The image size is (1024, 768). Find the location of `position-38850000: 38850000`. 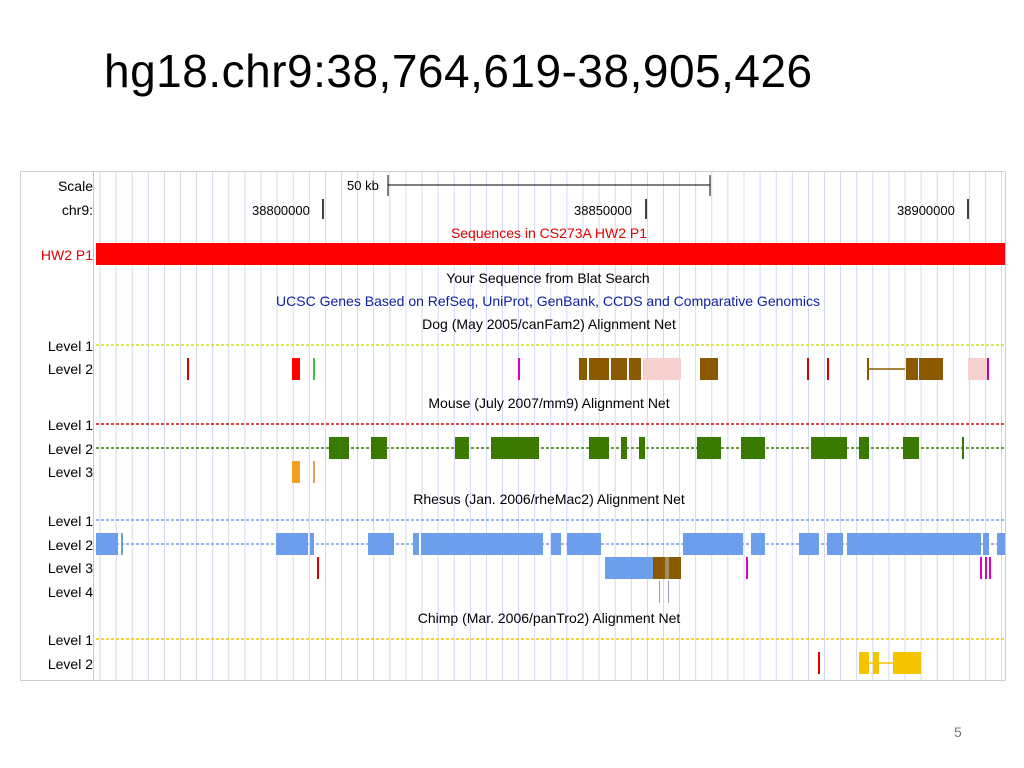

position-38850000: 38850000 is located at coordinates (603, 210).